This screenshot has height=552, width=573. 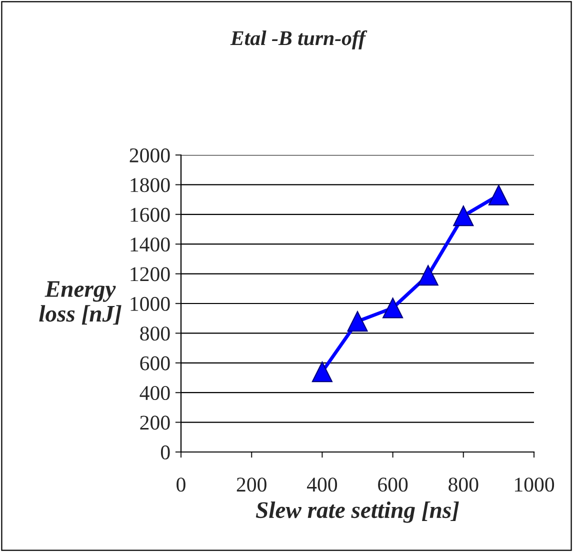 What do you see at coordinates (393, 485) in the screenshot?
I see `x-tick-label: 600` at bounding box center [393, 485].